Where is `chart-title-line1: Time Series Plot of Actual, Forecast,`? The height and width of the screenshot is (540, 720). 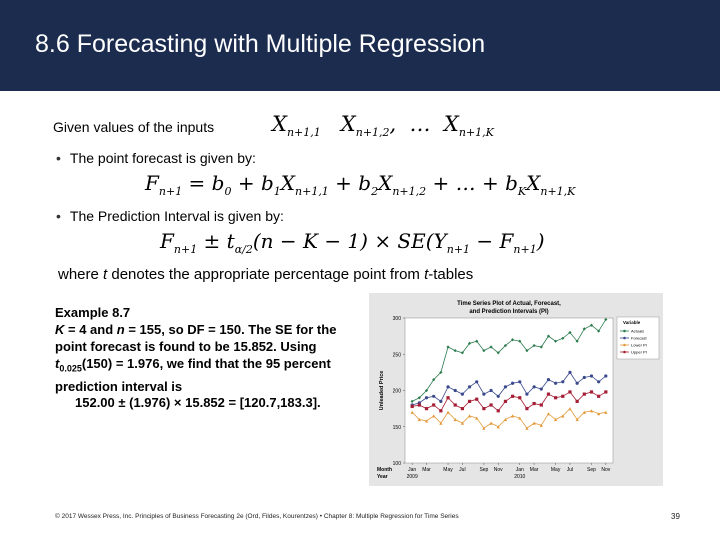
chart-title-line1: Time Series Plot of Actual, Forecast, is located at coordinates (509, 304).